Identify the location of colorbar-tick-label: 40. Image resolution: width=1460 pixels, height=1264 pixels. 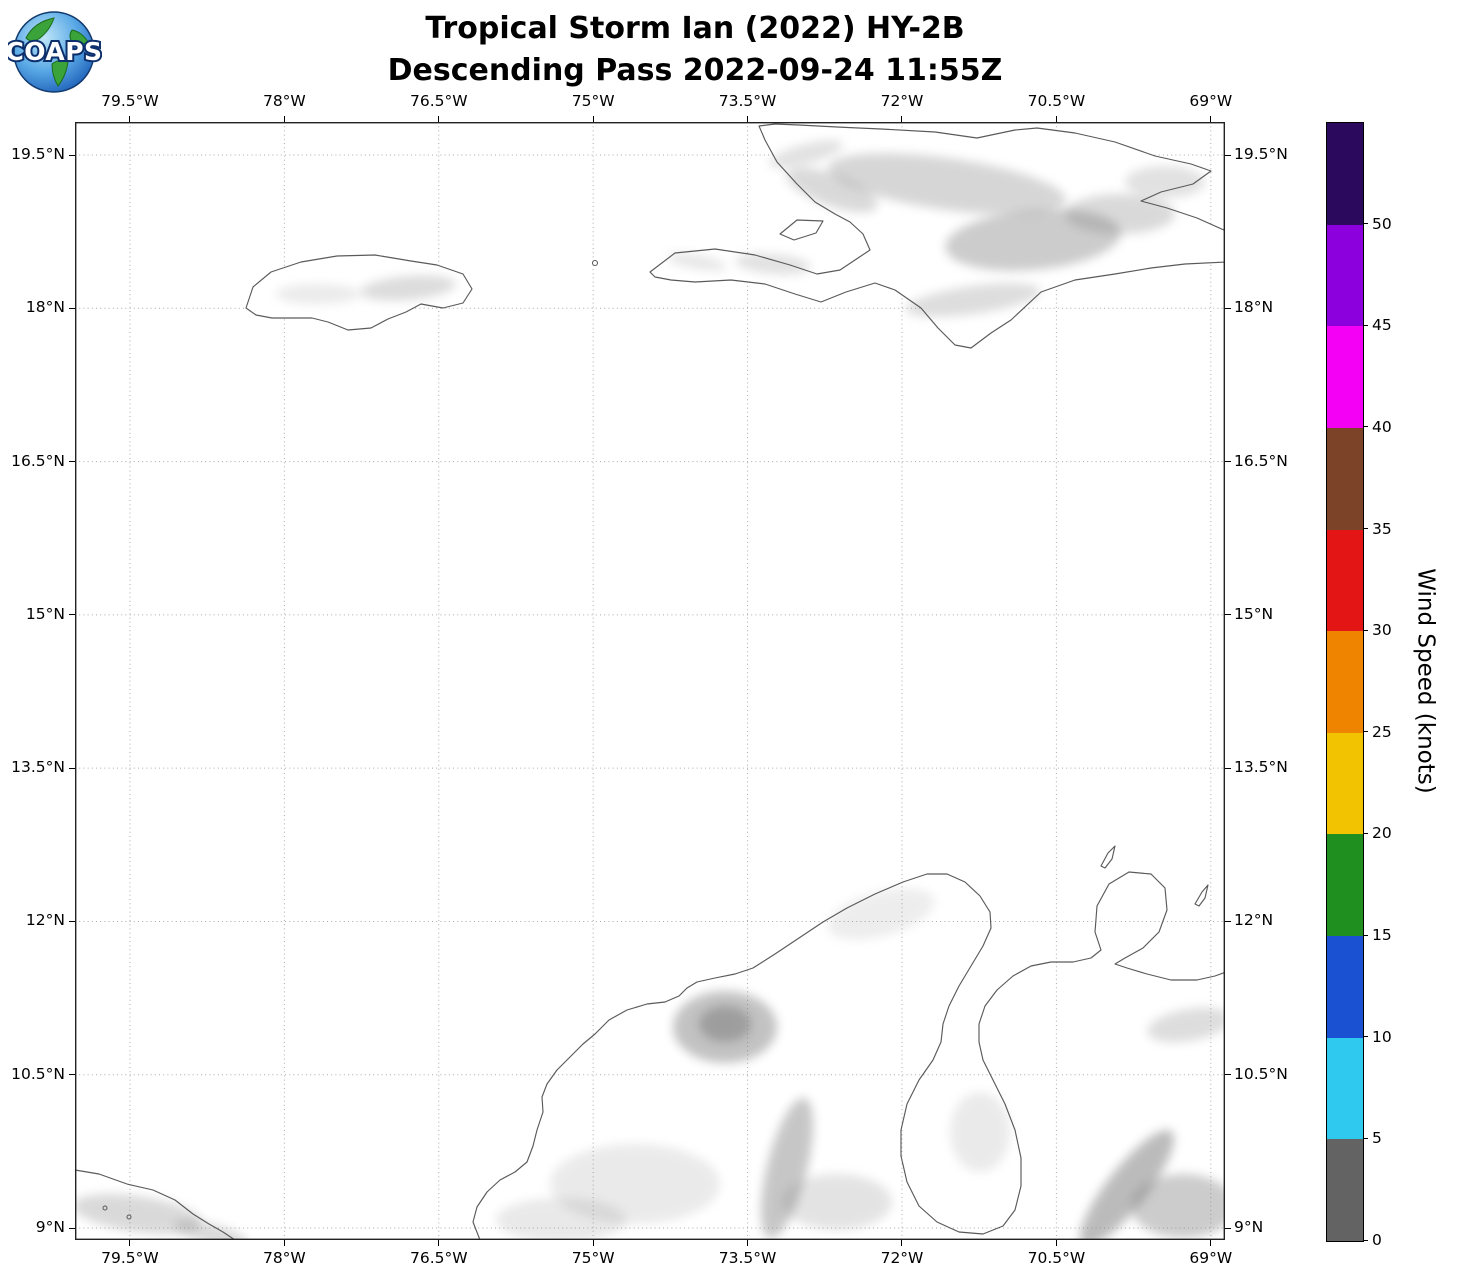
(1382, 426).